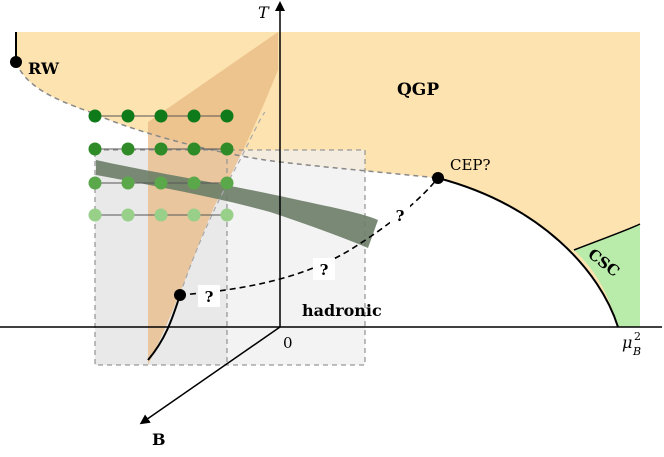  I want to click on endpoint-low, so click(180, 295).